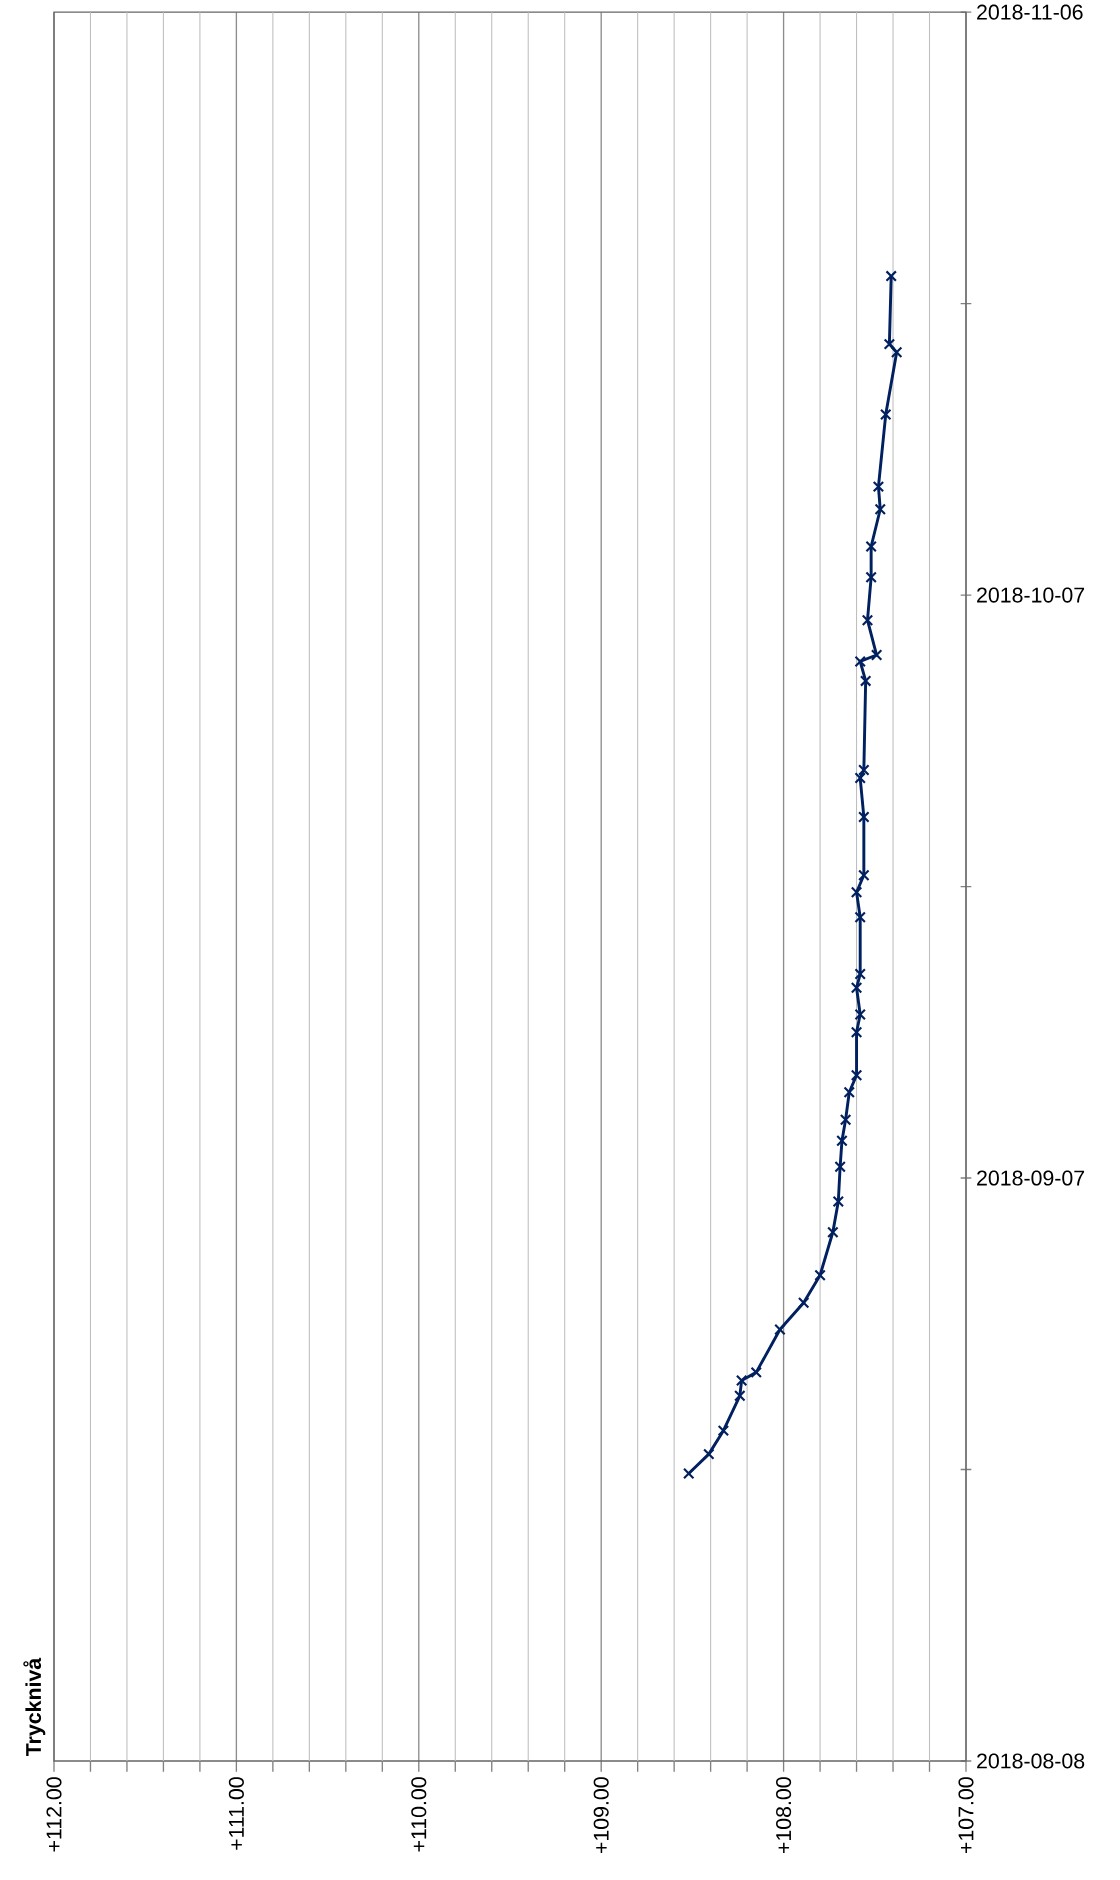 This screenshot has height=1880, width=1120. What do you see at coordinates (236, 1813) in the screenshot?
I see `x-tick-label: +111.00` at bounding box center [236, 1813].